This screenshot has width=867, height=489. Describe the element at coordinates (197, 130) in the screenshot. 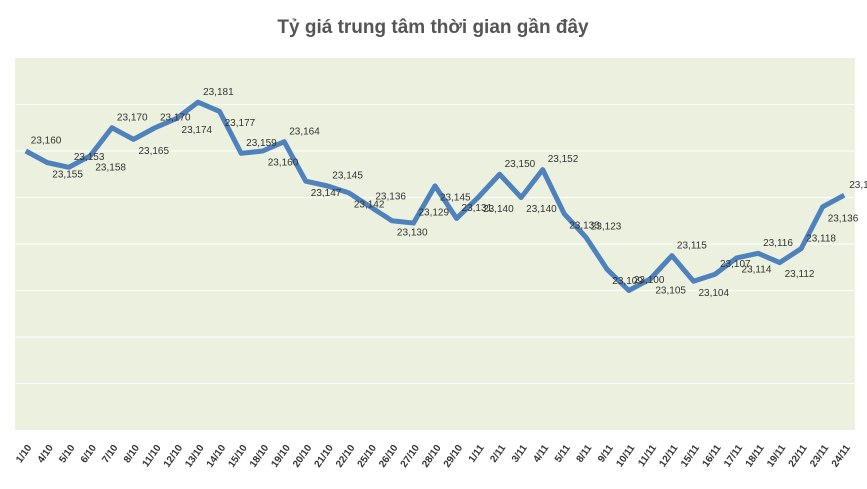

I see `data-label: 23,174` at that location.